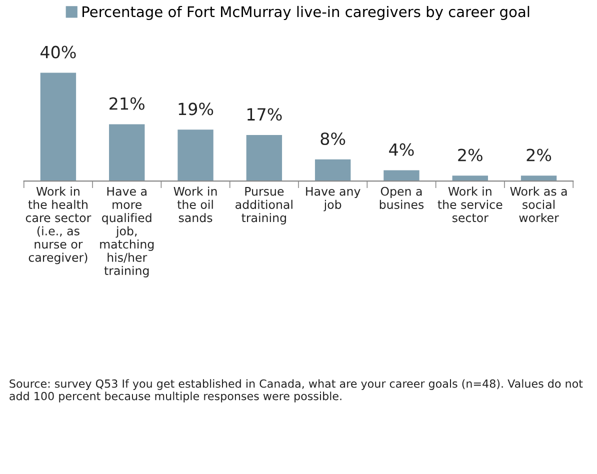  What do you see at coordinates (333, 139) in the screenshot?
I see `data-label: 8%` at bounding box center [333, 139].